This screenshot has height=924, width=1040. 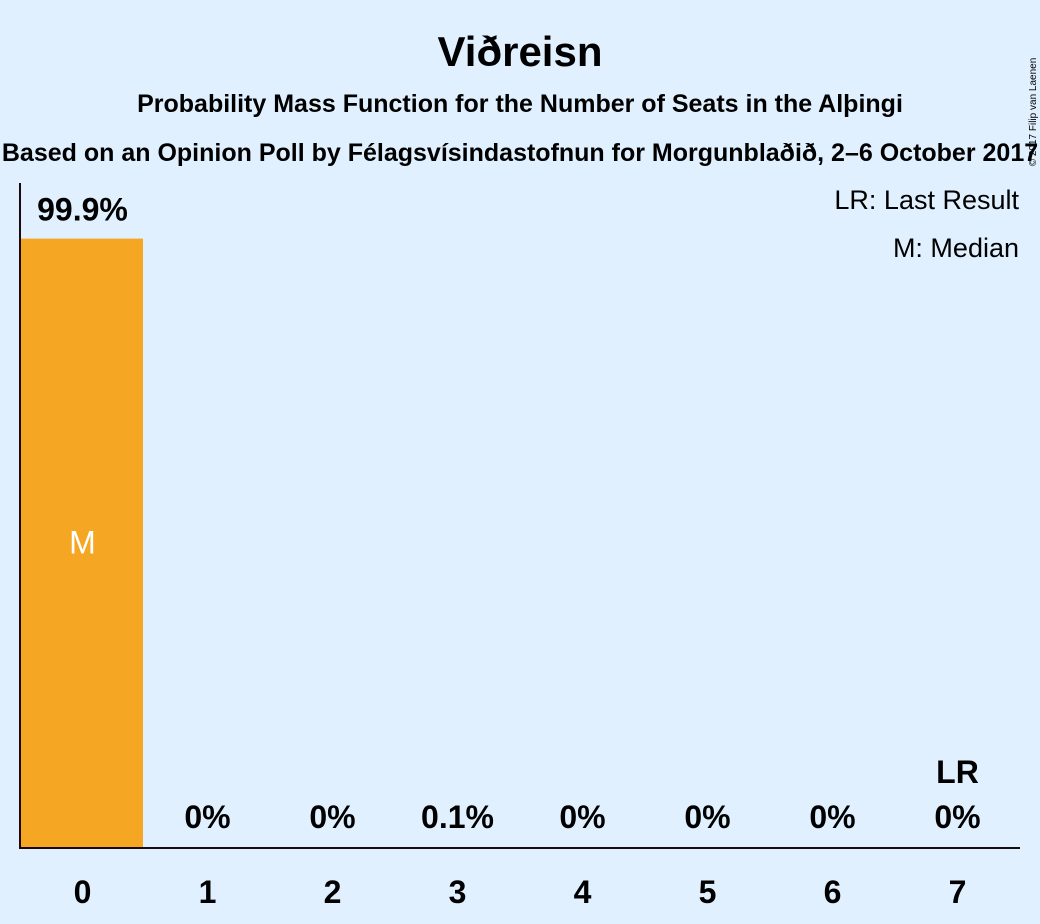 What do you see at coordinates (833, 892) in the screenshot?
I see `x-tick-label-6: 6` at bounding box center [833, 892].